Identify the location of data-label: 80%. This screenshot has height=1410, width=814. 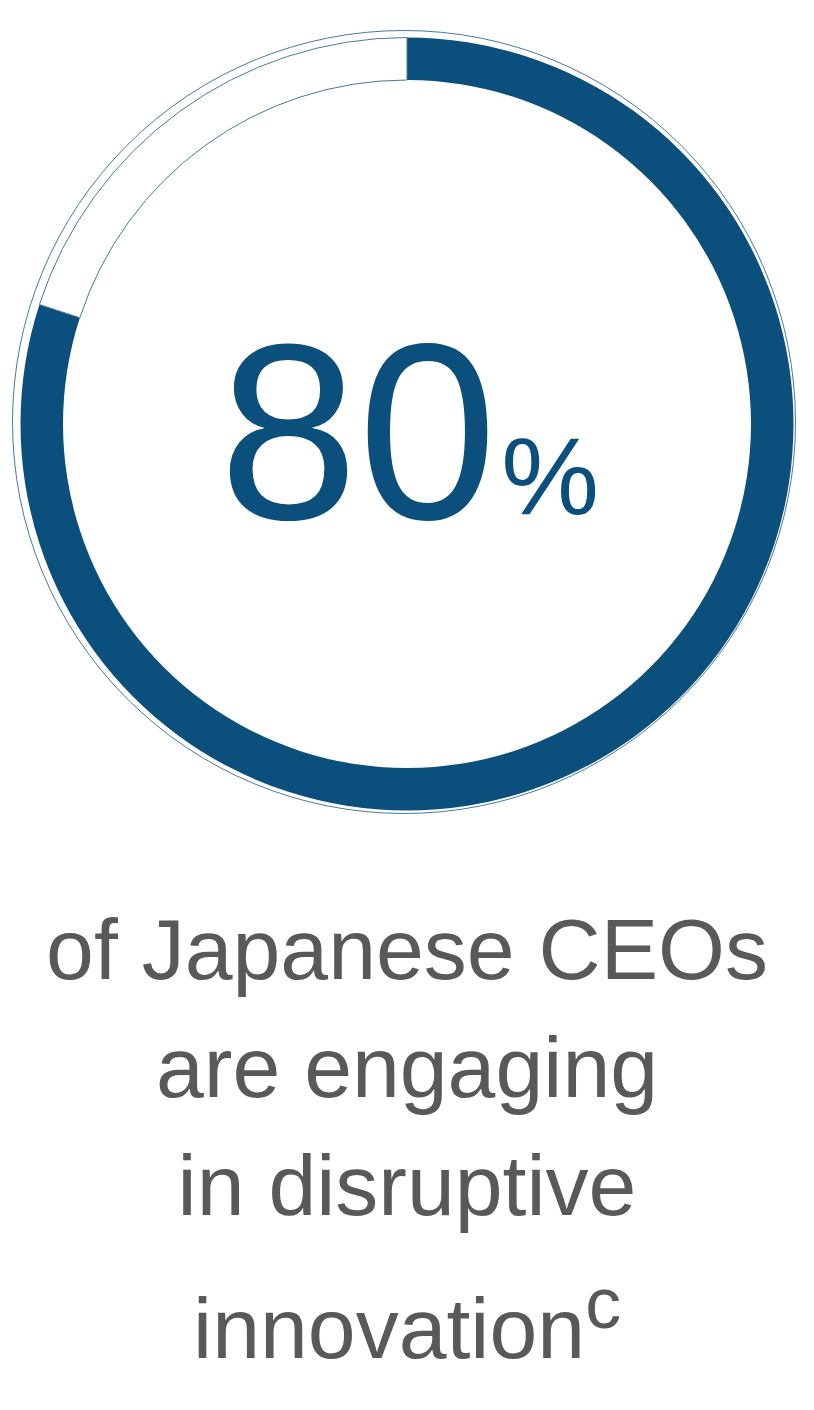
(409, 432).